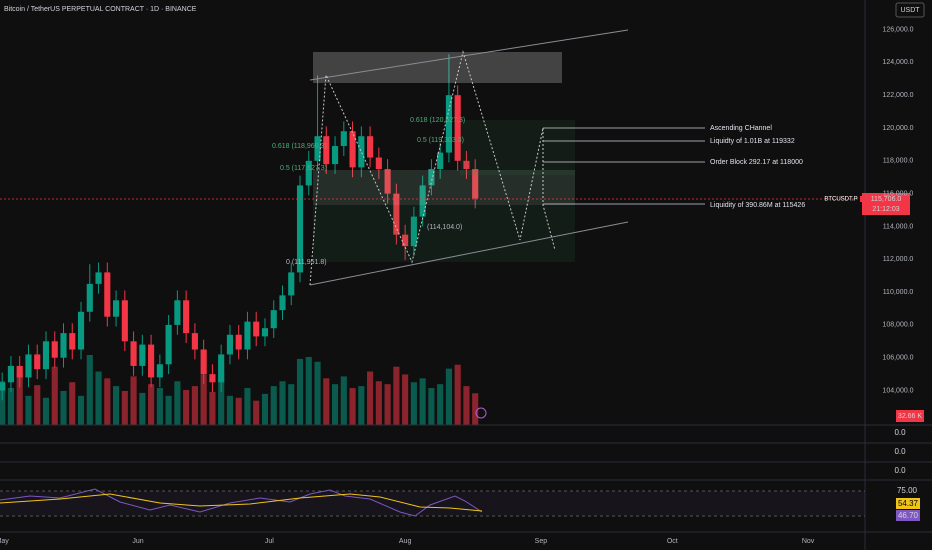  I want to click on volume-tag, so click(910, 416).